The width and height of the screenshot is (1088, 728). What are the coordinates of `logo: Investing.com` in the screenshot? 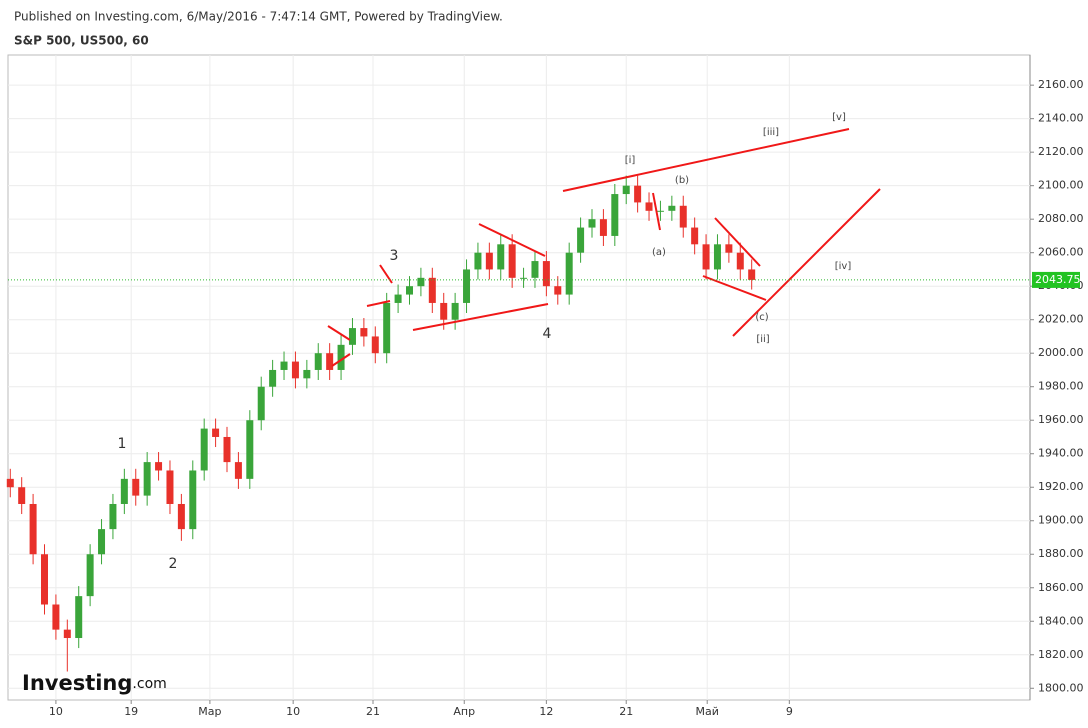 It's located at (94, 683).